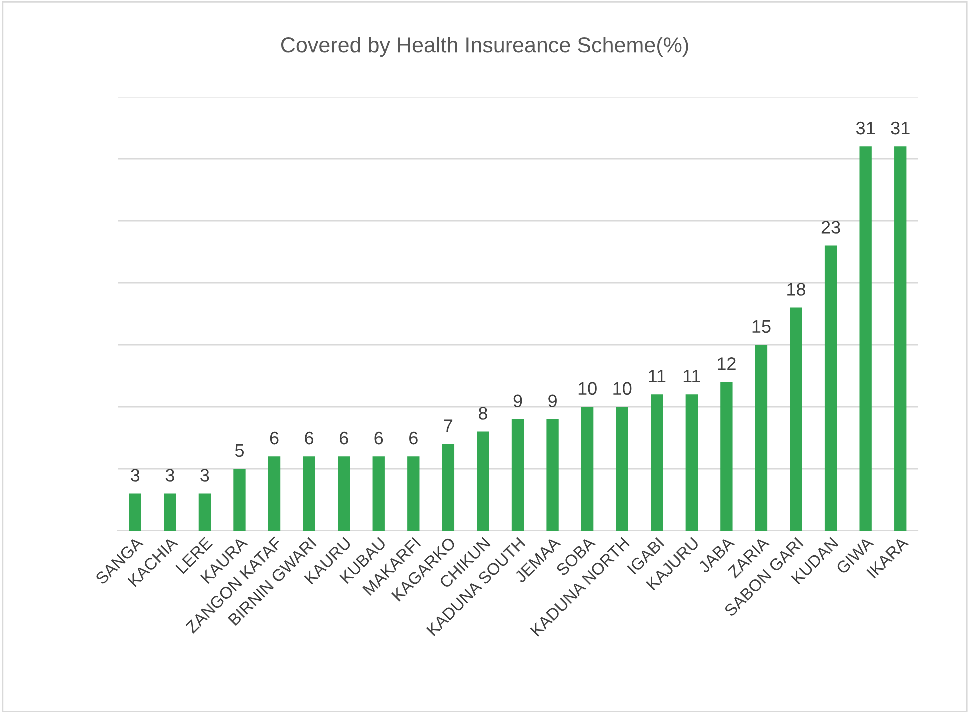 This screenshot has height=714, width=970. What do you see at coordinates (797, 289) in the screenshot?
I see `data-label: 18` at bounding box center [797, 289].